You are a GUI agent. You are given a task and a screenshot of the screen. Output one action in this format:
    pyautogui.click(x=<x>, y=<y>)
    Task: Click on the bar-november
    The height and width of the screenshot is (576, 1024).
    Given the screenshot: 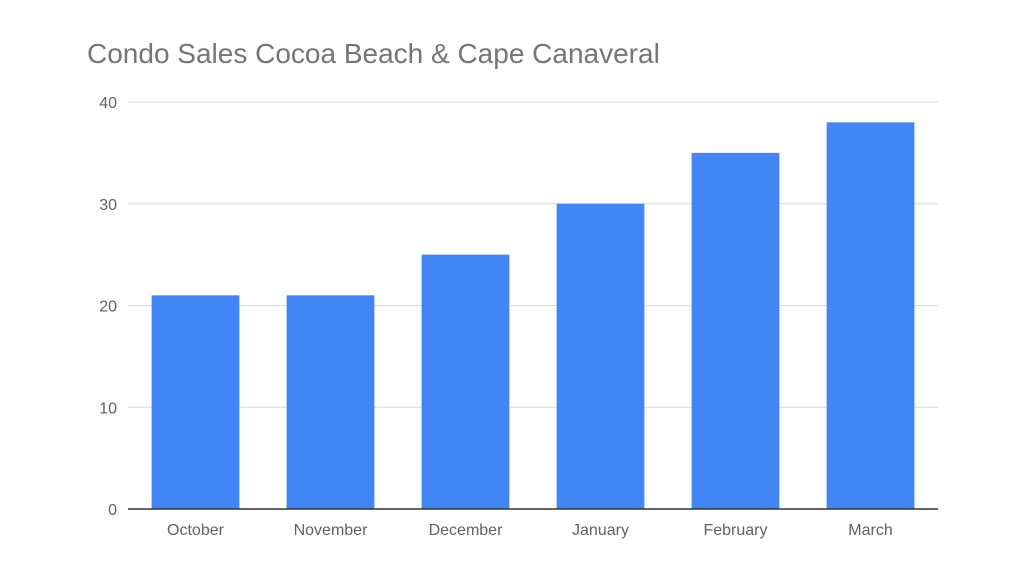 What is the action you would take?
    pyautogui.click(x=330, y=402)
    